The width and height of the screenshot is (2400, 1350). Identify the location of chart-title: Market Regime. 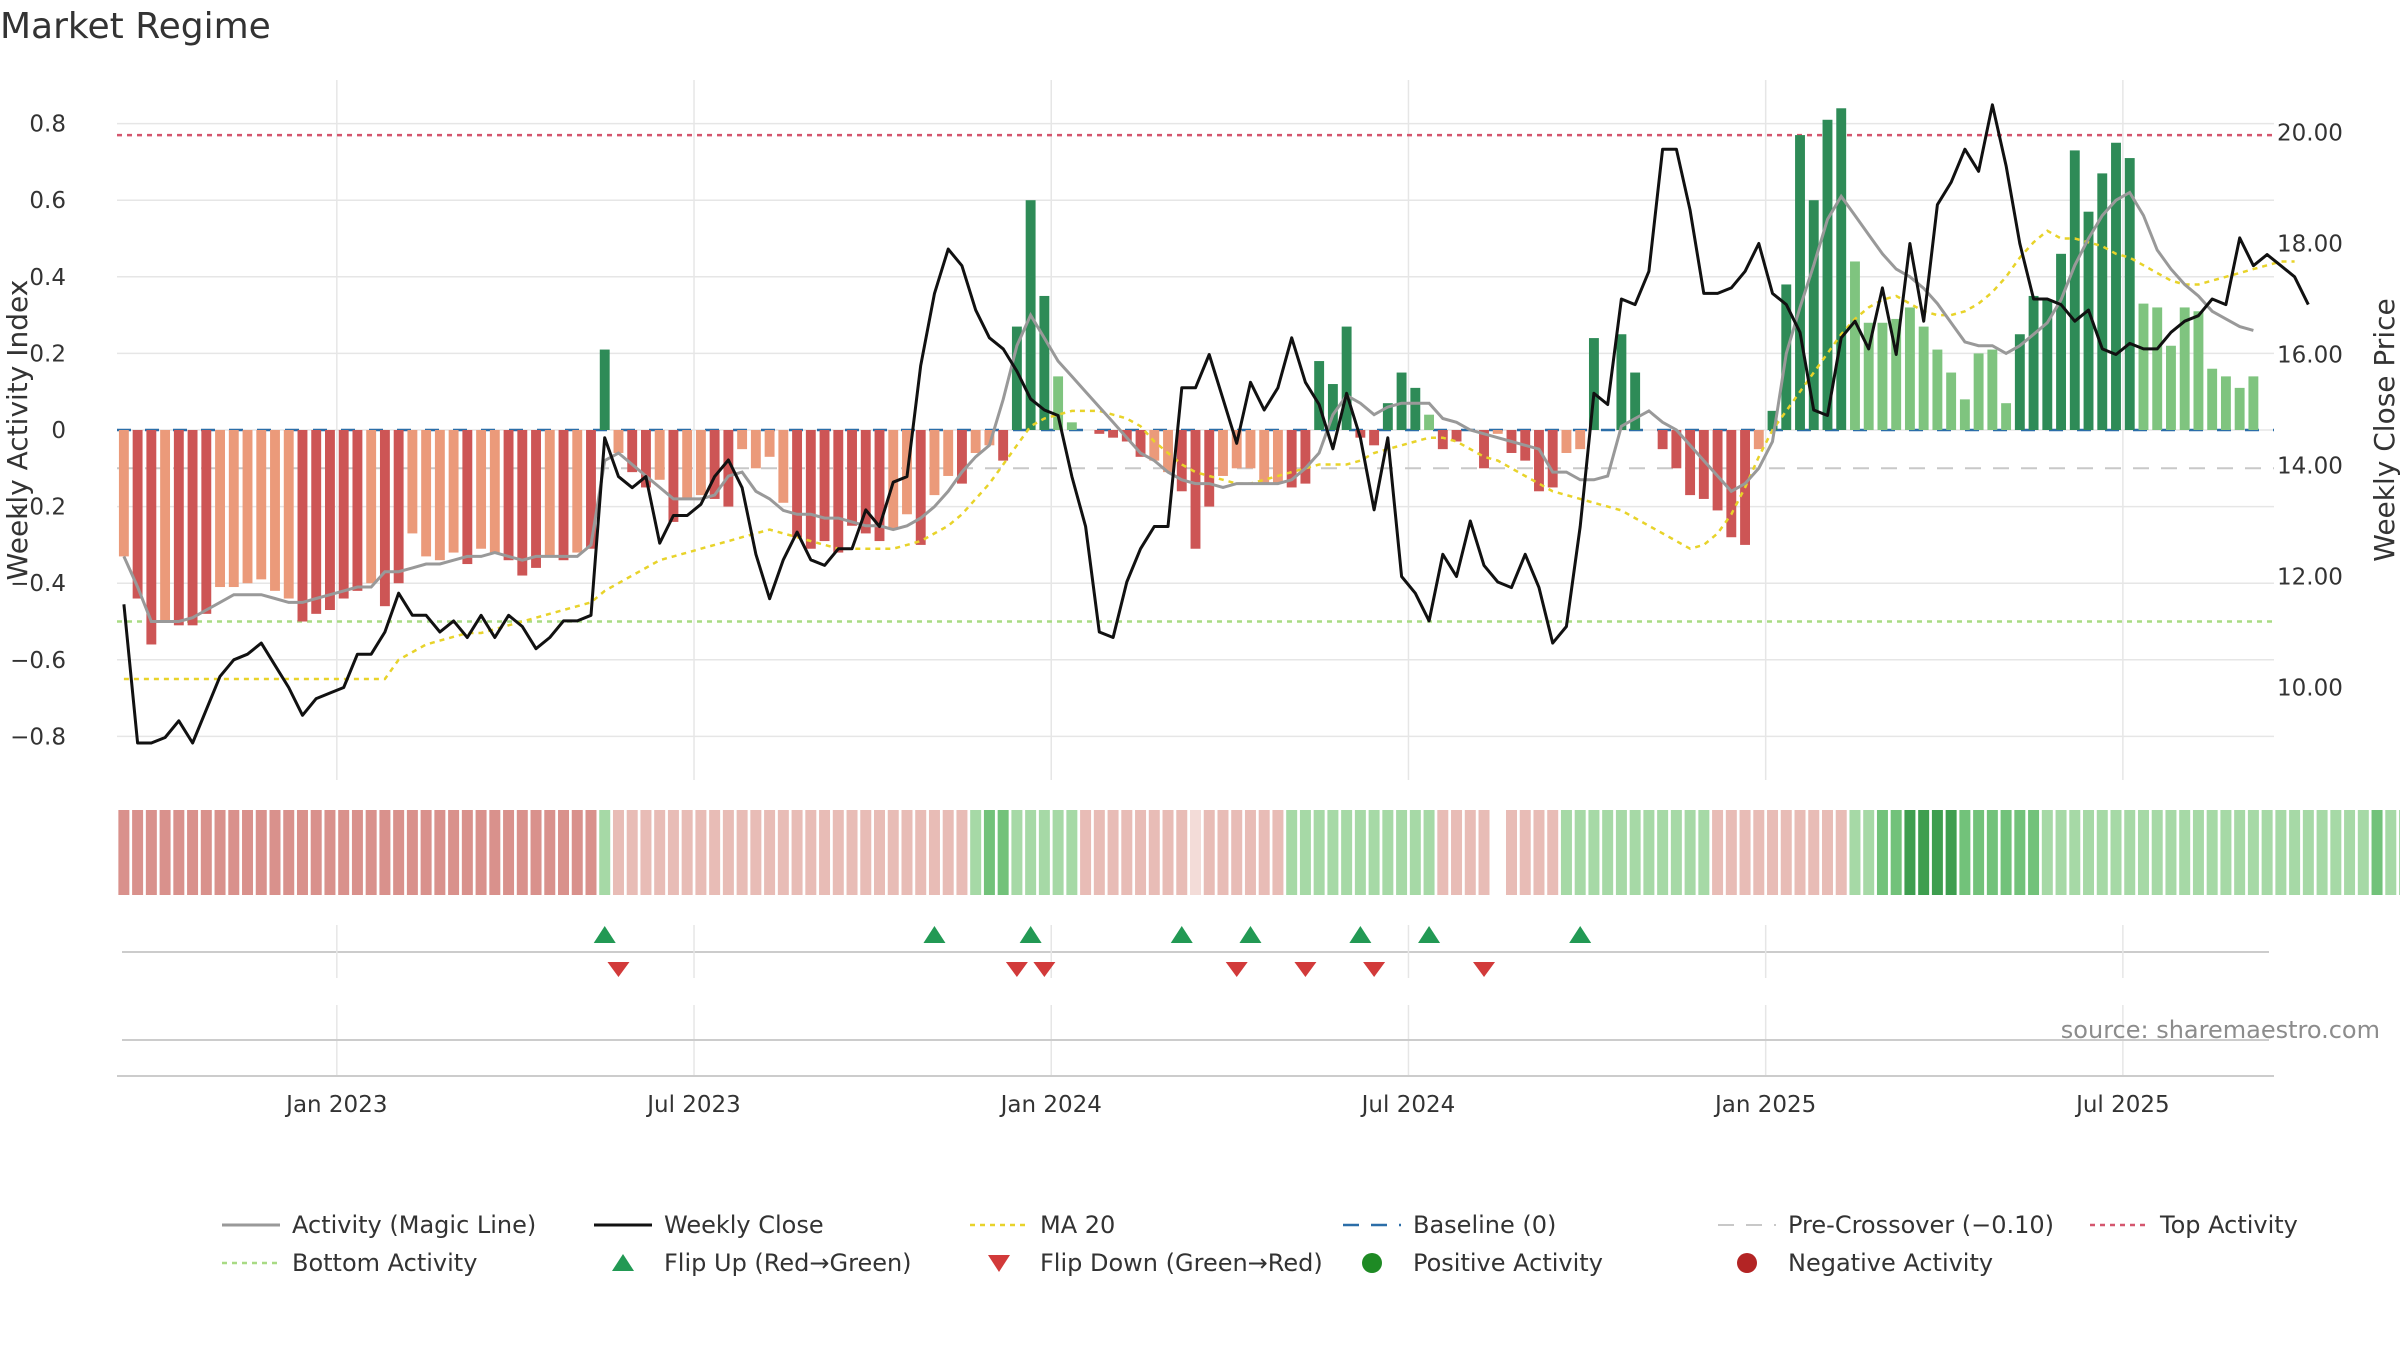
(135, 26).